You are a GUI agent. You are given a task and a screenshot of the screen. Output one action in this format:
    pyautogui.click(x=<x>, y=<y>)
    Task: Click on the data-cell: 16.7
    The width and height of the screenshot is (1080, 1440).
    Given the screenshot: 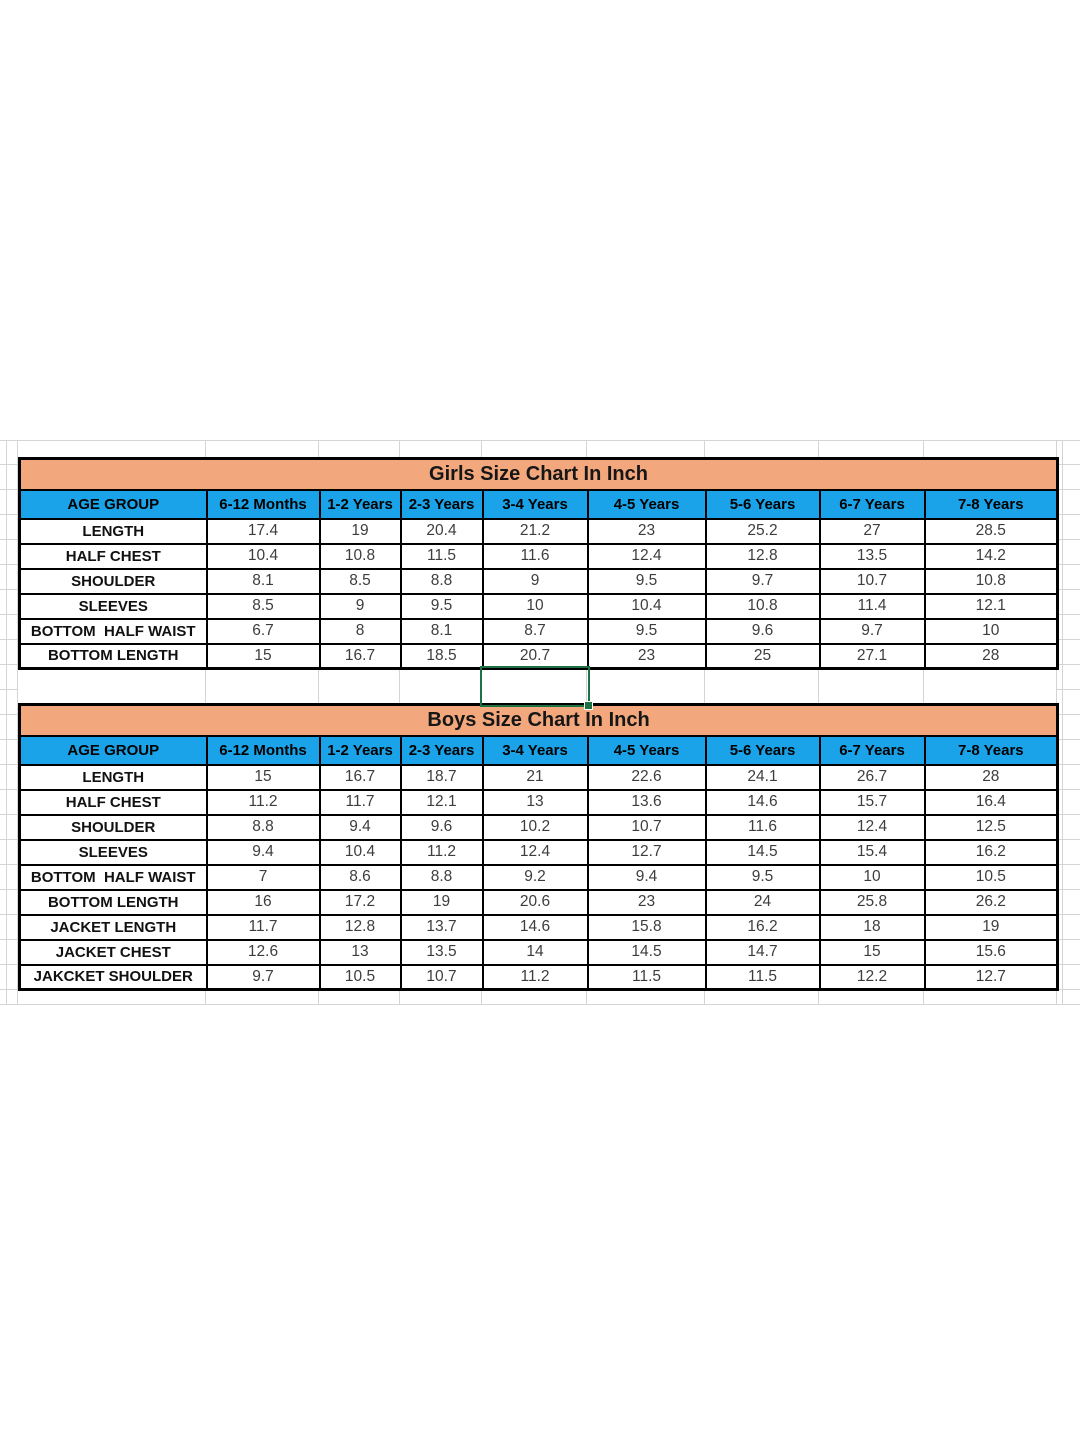 What is the action you would take?
    pyautogui.click(x=360, y=656)
    